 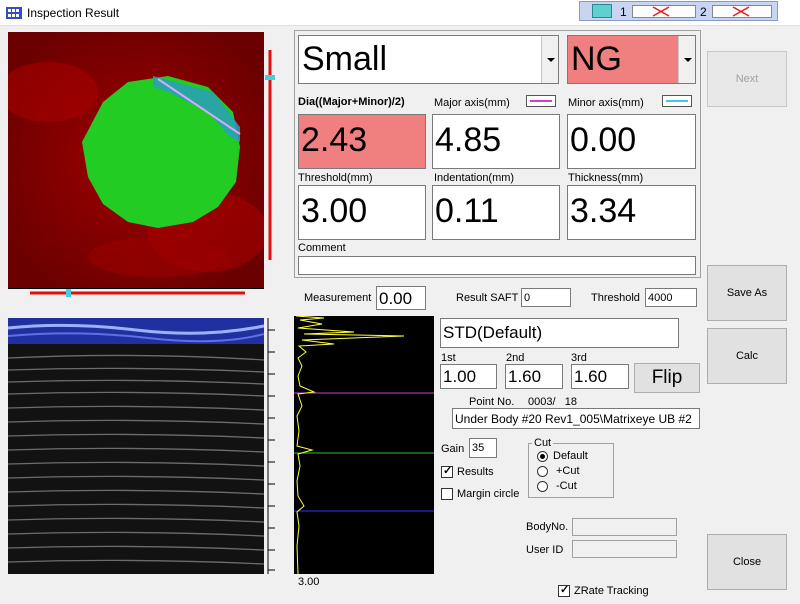 I want to click on point-no-value: 0003/ 18, so click(x=552, y=402).